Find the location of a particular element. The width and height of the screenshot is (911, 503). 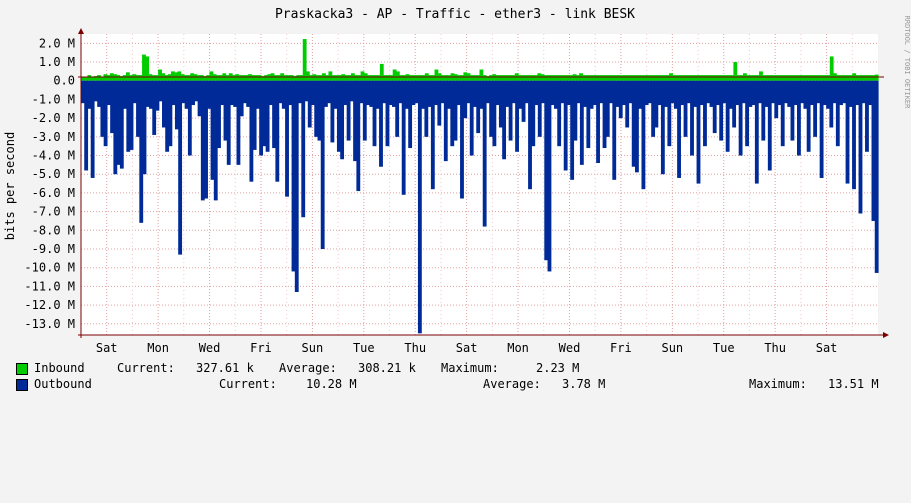

outbound-swatch is located at coordinates (22, 385).